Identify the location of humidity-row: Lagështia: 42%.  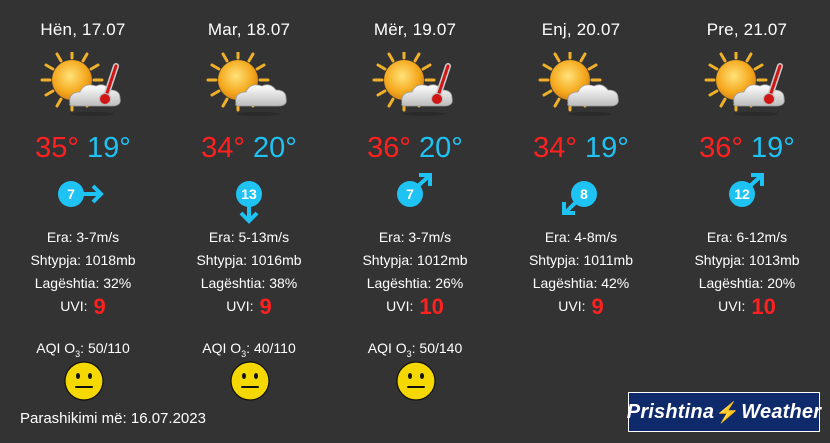
(581, 283).